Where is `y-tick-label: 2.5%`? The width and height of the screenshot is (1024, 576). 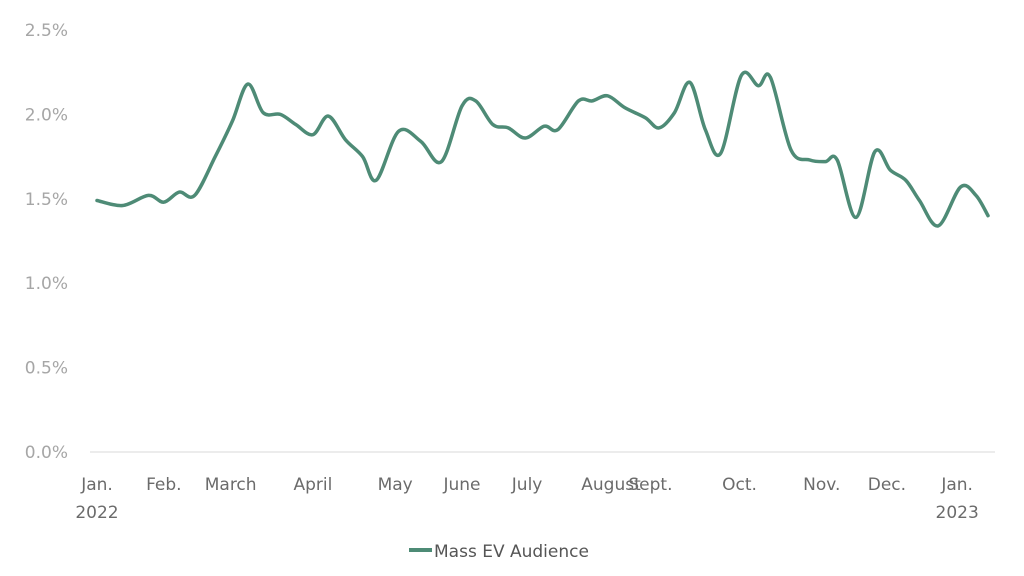
y-tick-label: 2.5% is located at coordinates (46, 31).